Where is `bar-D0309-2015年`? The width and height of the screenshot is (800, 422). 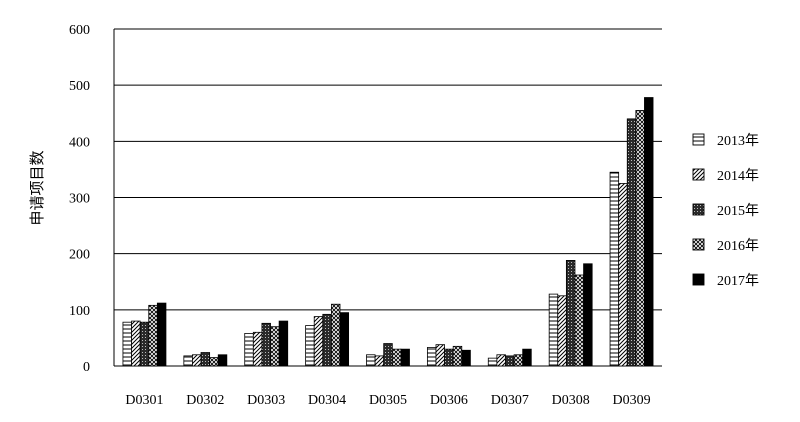 bar-D0309-2015年 is located at coordinates (631, 242).